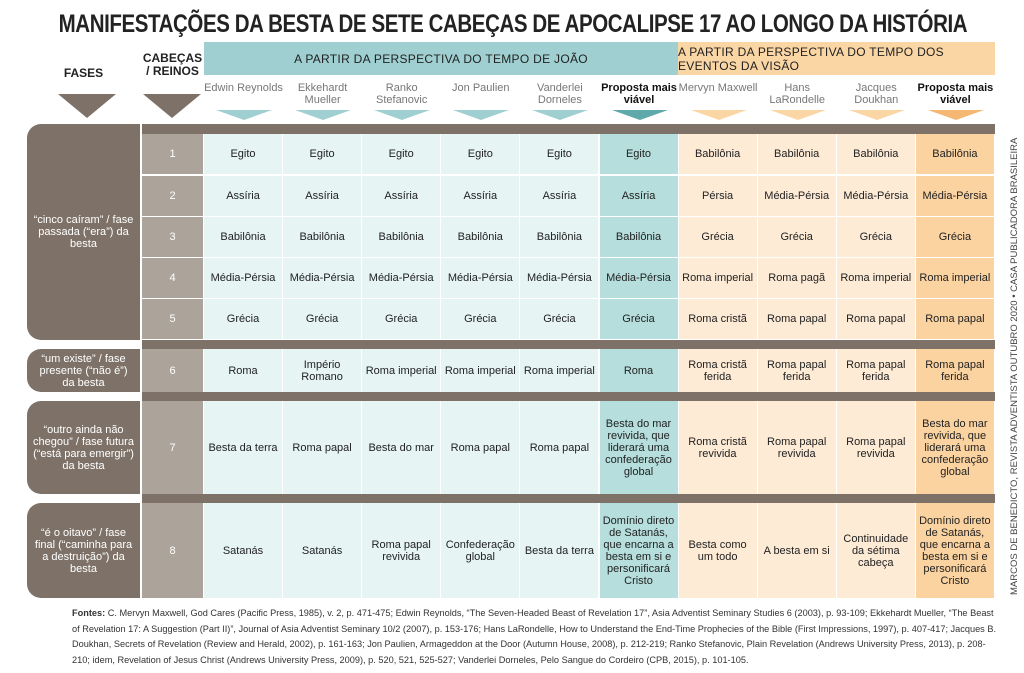 This screenshot has width=1024, height=673. Describe the element at coordinates (172, 64) in the screenshot. I see `cabecas-header: CABEÇAS / REINOS` at that location.